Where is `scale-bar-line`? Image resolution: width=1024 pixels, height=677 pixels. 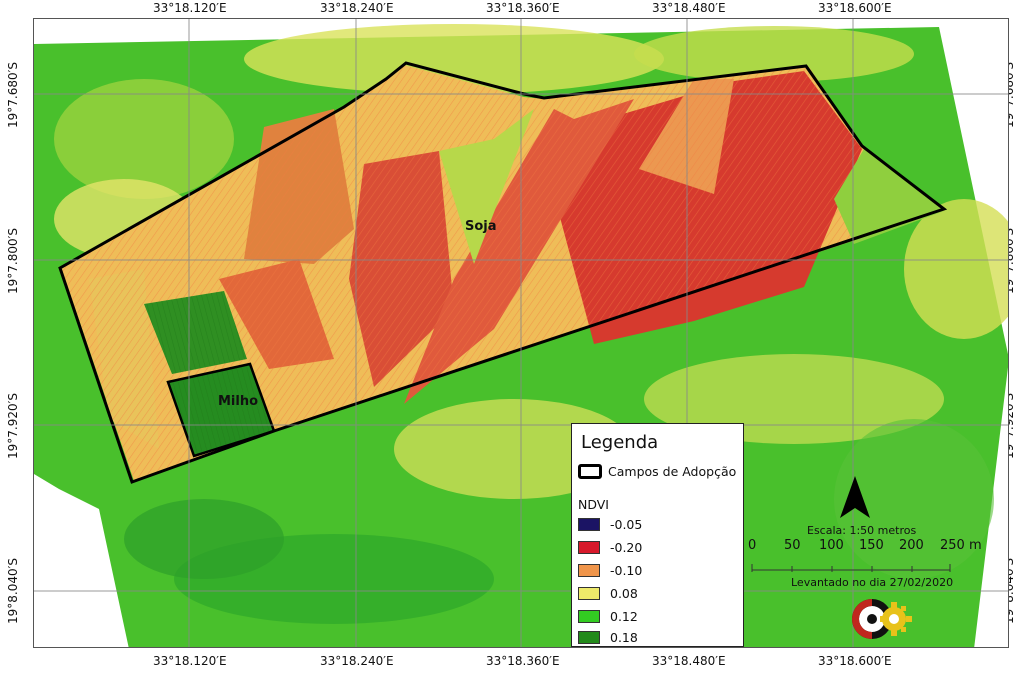
scale-bar-line is located at coordinates (851, 568).